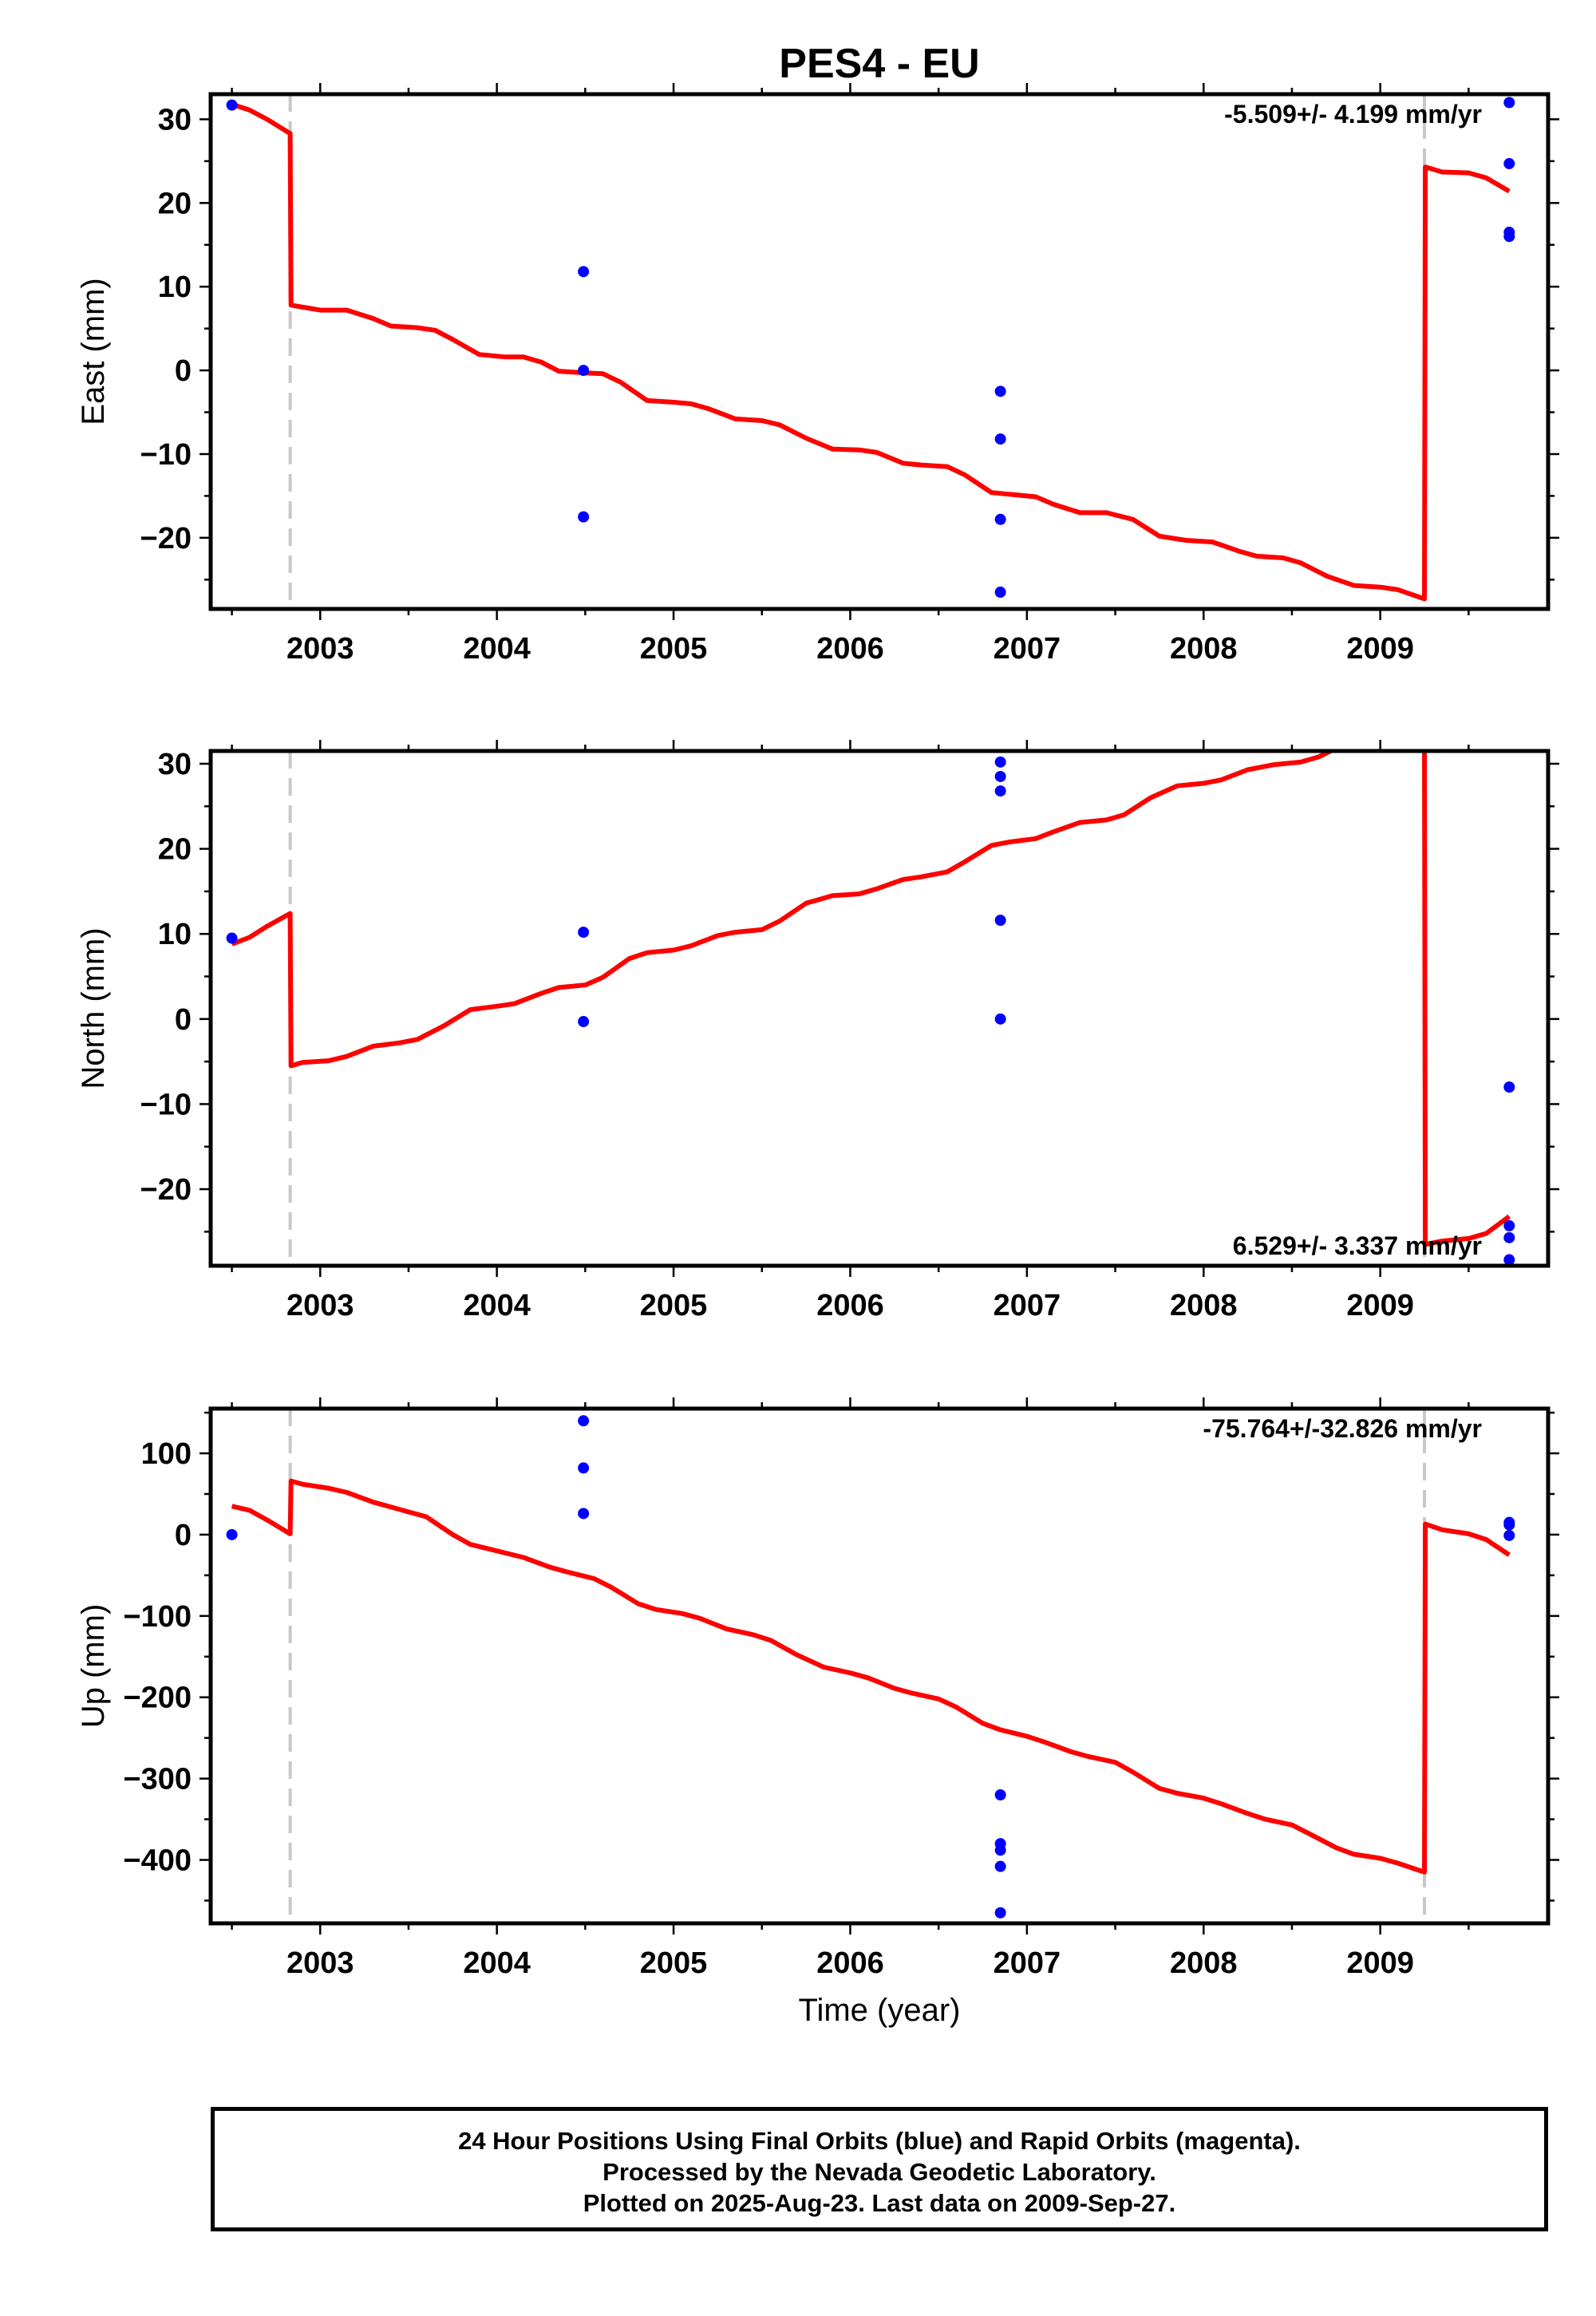  Describe the element at coordinates (175, 203) in the screenshot. I see `east-y-tick-label: 20` at that location.